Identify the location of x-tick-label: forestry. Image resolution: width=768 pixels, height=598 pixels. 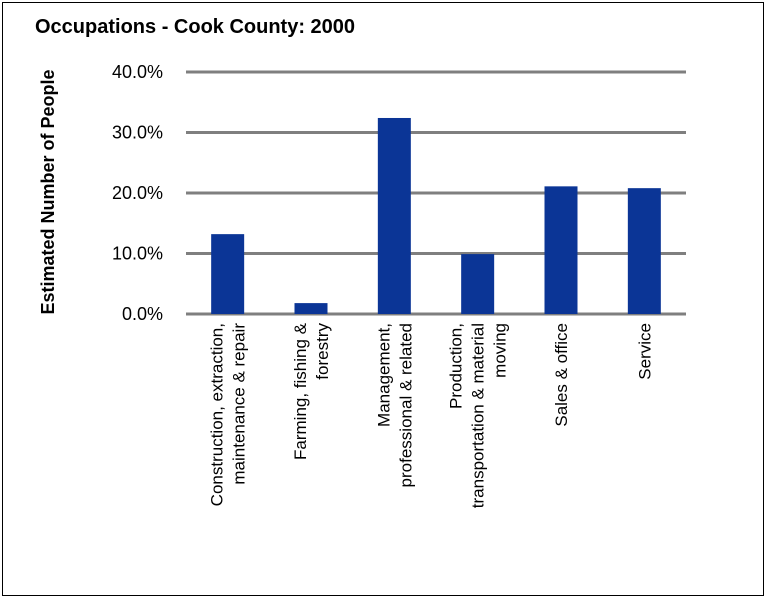
(322, 351).